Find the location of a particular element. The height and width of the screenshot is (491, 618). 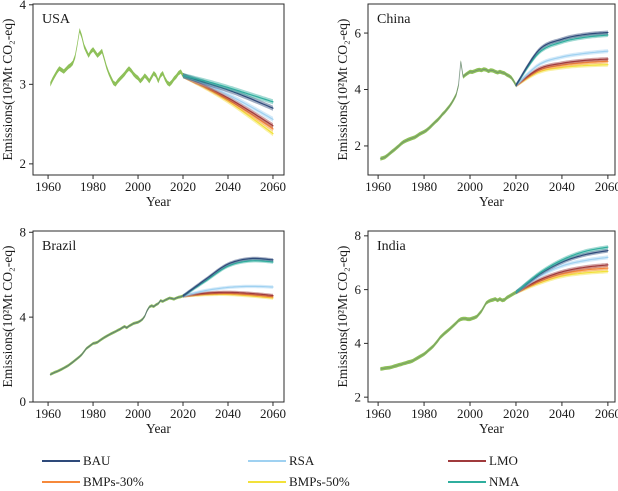

legend-label: BMPs-50% is located at coordinates (319, 481).